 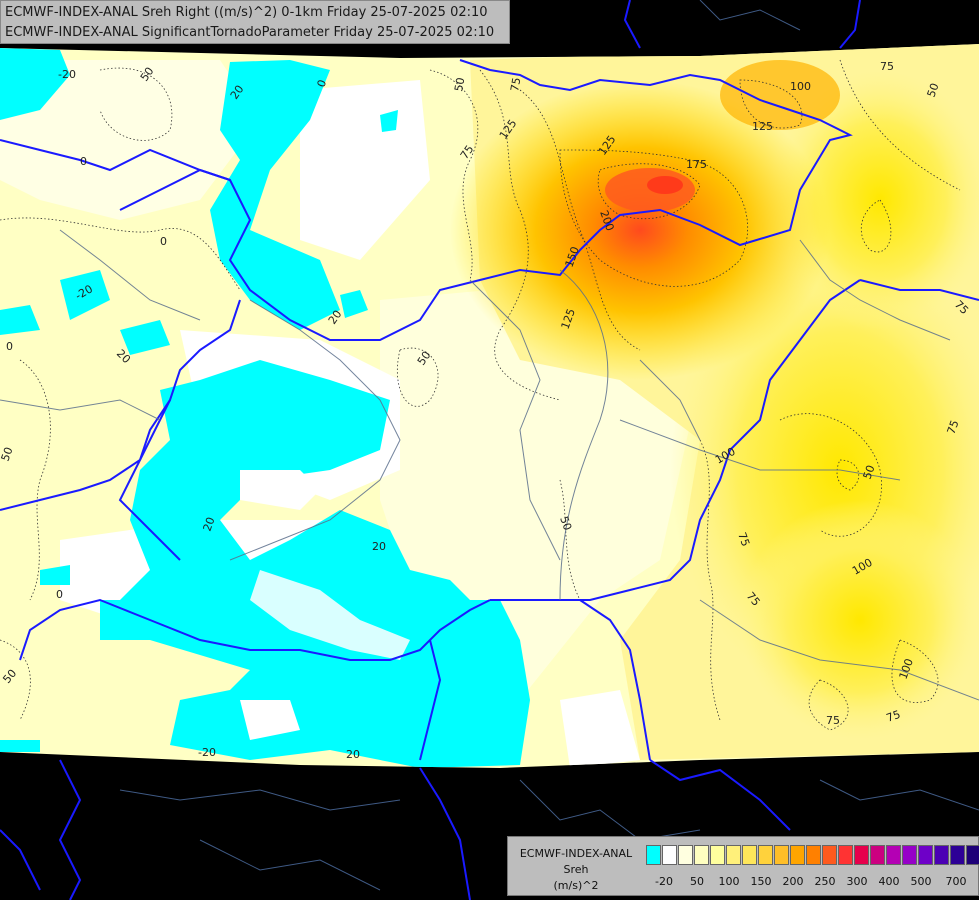 I want to click on legend-tick-label: 500, so click(x=921, y=881).